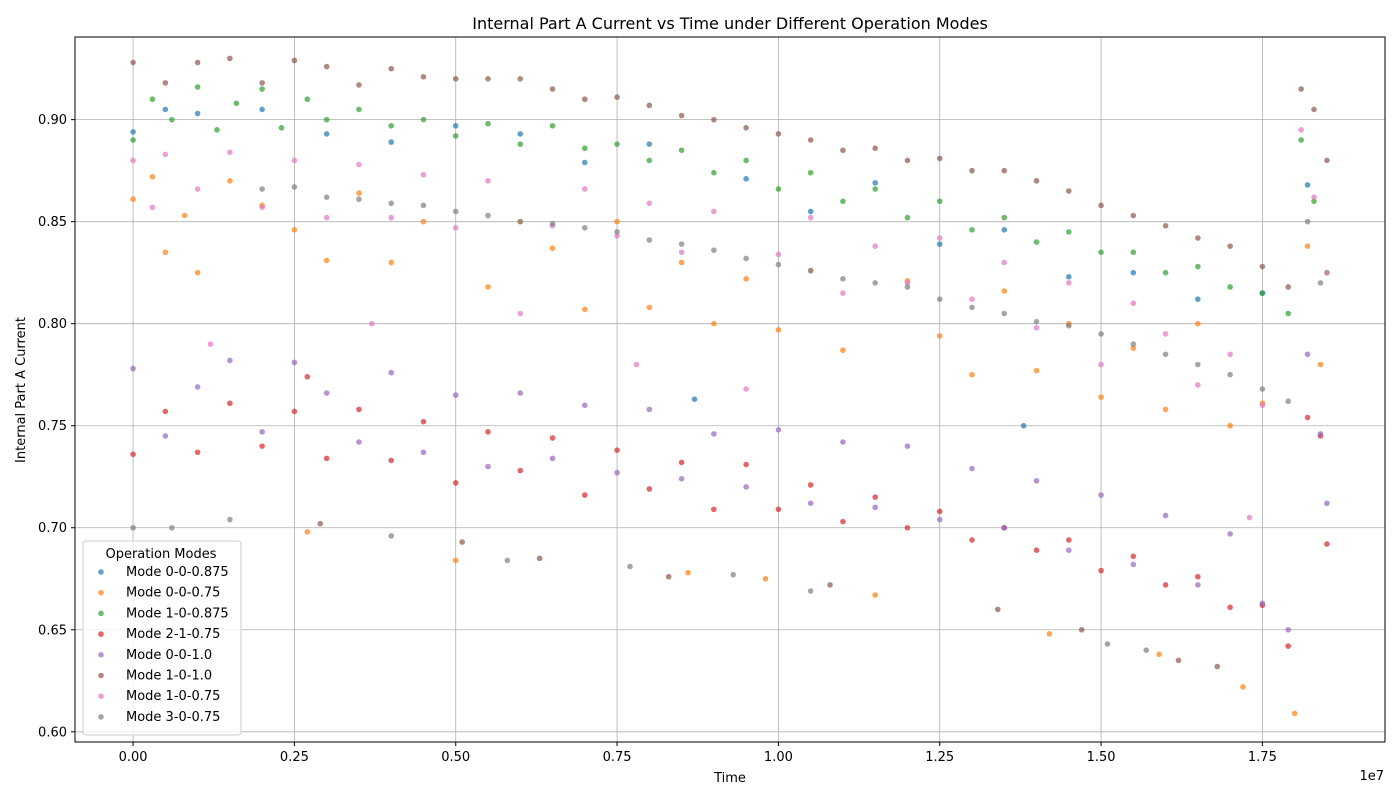 The height and width of the screenshot is (800, 1400). What do you see at coordinates (177, 572) in the screenshot?
I see `legend-label: Mode 0-0-0.875` at bounding box center [177, 572].